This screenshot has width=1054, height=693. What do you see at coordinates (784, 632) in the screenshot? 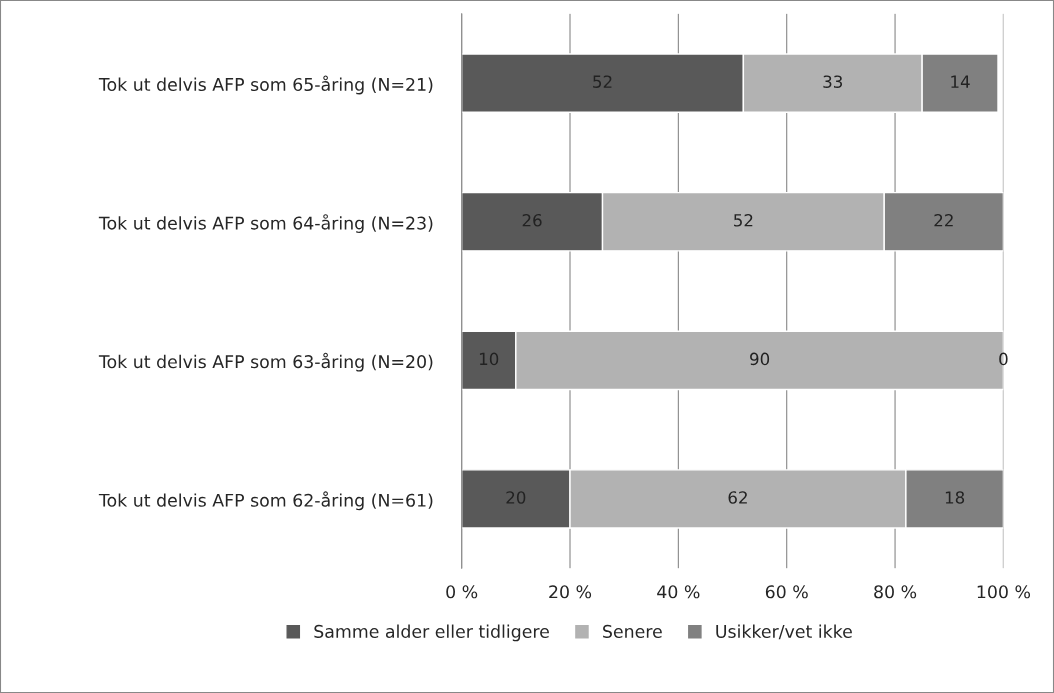
I see `legend-label: Usikker/vet ikke` at bounding box center [784, 632].